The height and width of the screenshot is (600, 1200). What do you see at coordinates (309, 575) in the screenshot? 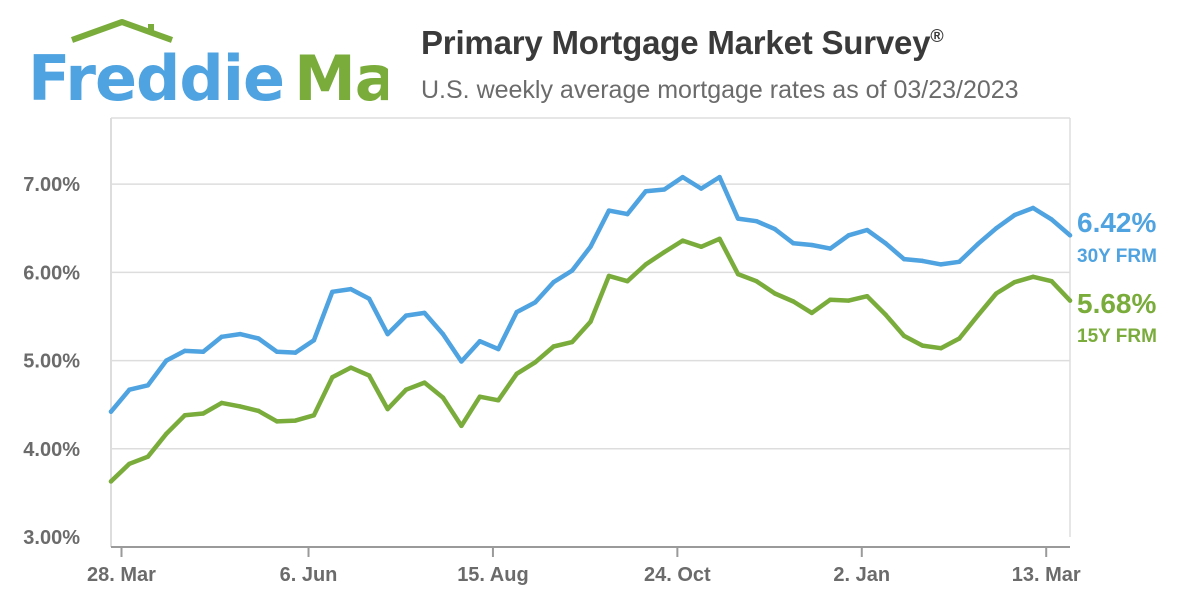
I see `x-tick-label: 6. Jun` at bounding box center [309, 575].